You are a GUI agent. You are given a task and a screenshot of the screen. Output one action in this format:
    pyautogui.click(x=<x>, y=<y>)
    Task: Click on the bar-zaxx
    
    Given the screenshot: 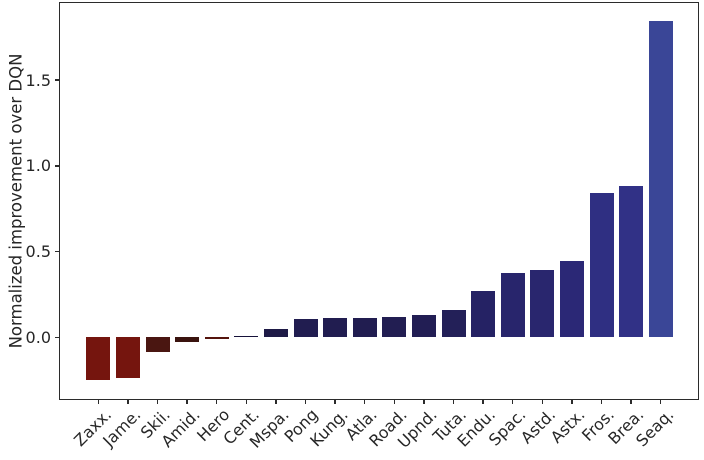 What is the action you would take?
    pyautogui.click(x=98, y=359)
    